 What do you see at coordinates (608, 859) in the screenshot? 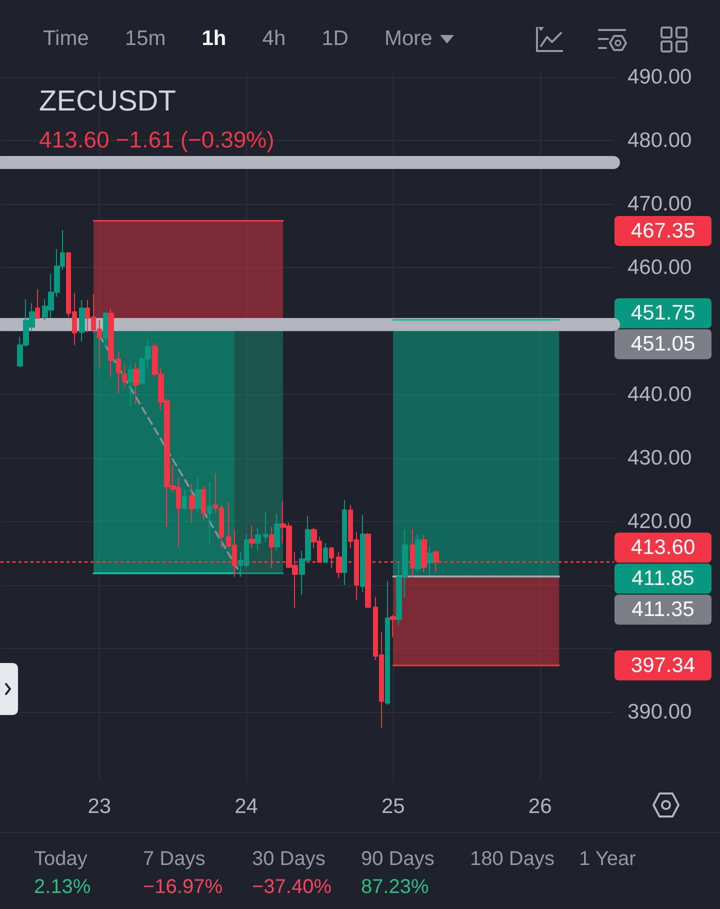
I see `category-label: 1 Year` at bounding box center [608, 859].